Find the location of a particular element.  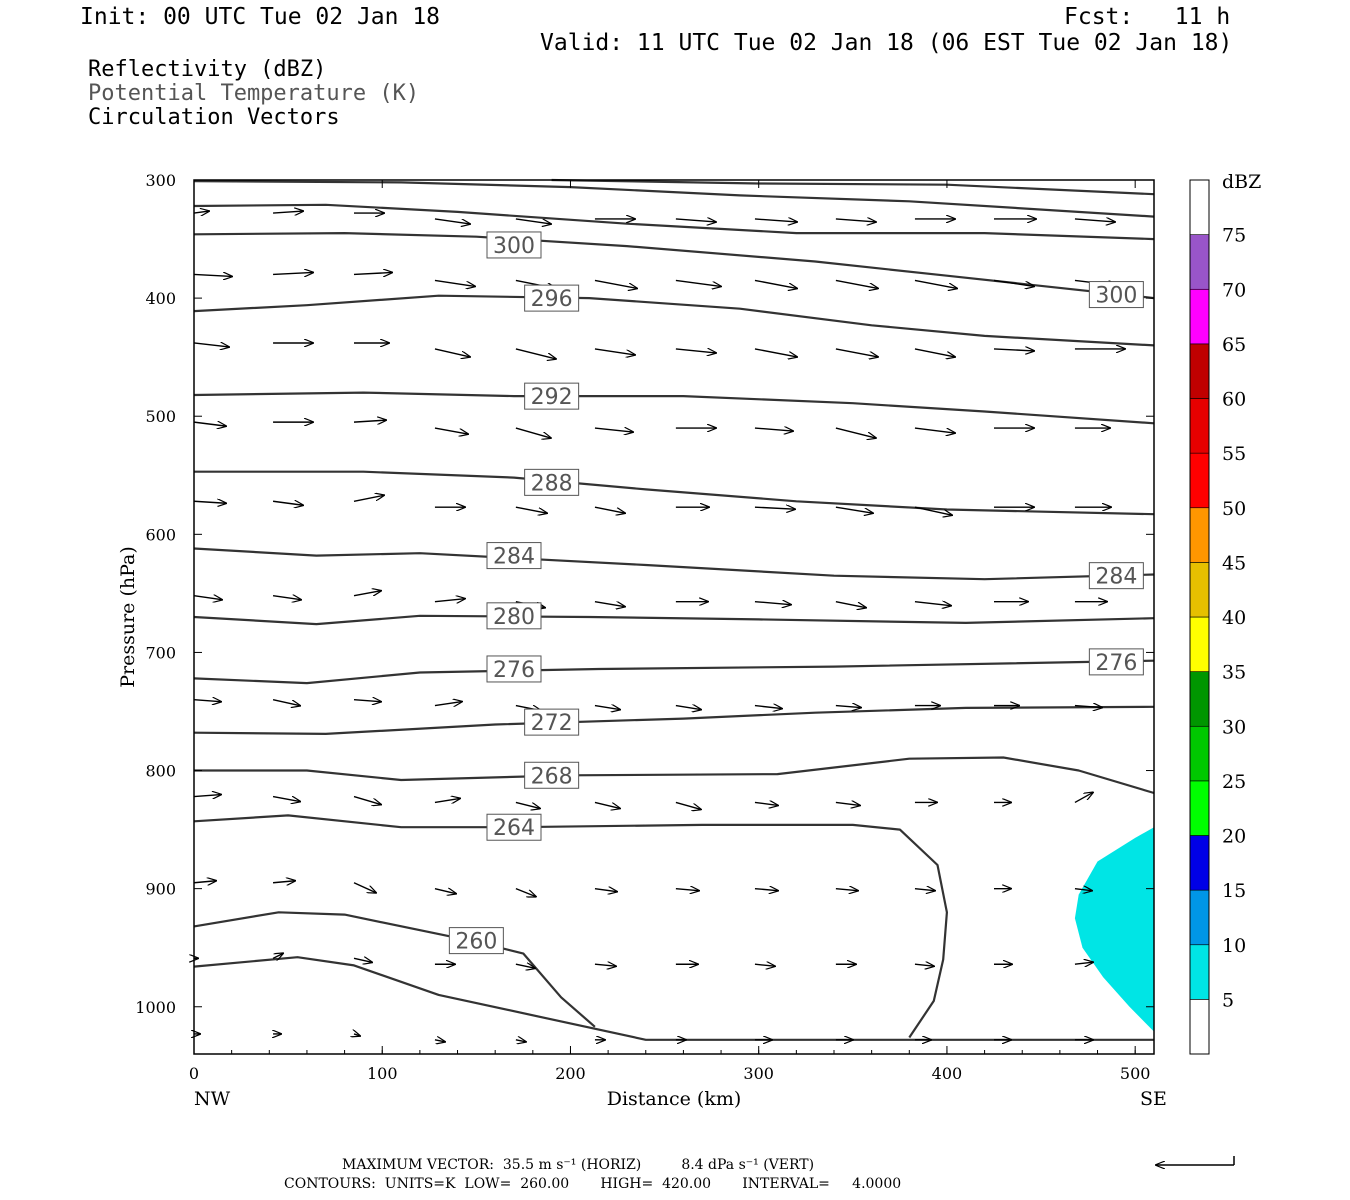

y-tick-label: 800 is located at coordinates (160, 771).